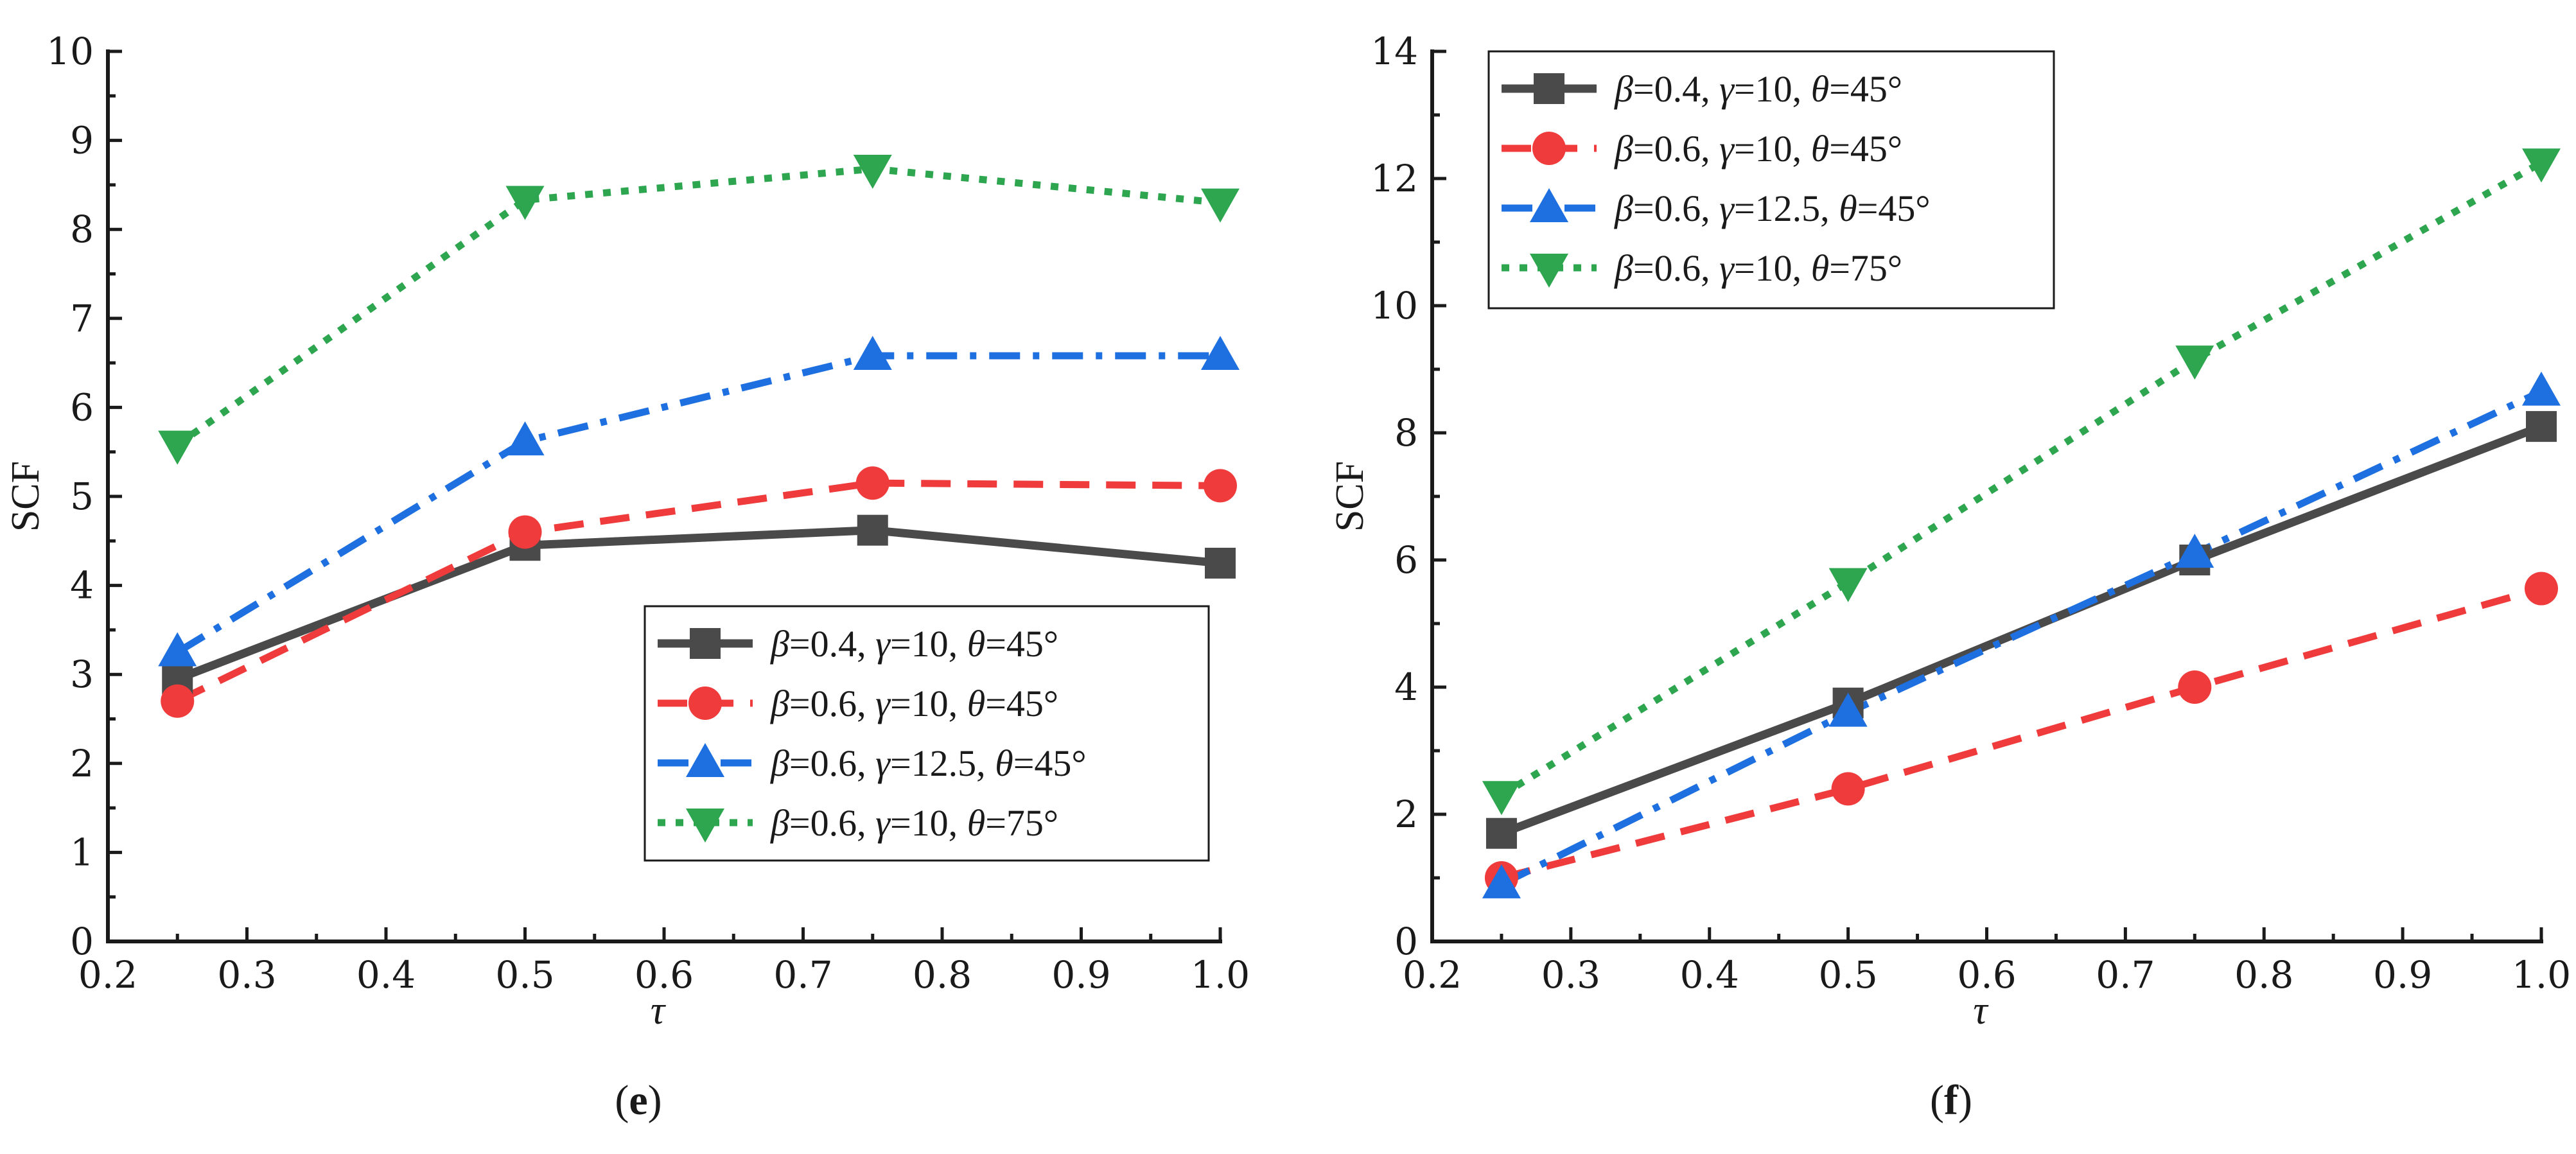 This screenshot has height=1154, width=2576. Describe the element at coordinates (1981, 1011) in the screenshot. I see `panel-f-x-axis-label: τ` at that location.